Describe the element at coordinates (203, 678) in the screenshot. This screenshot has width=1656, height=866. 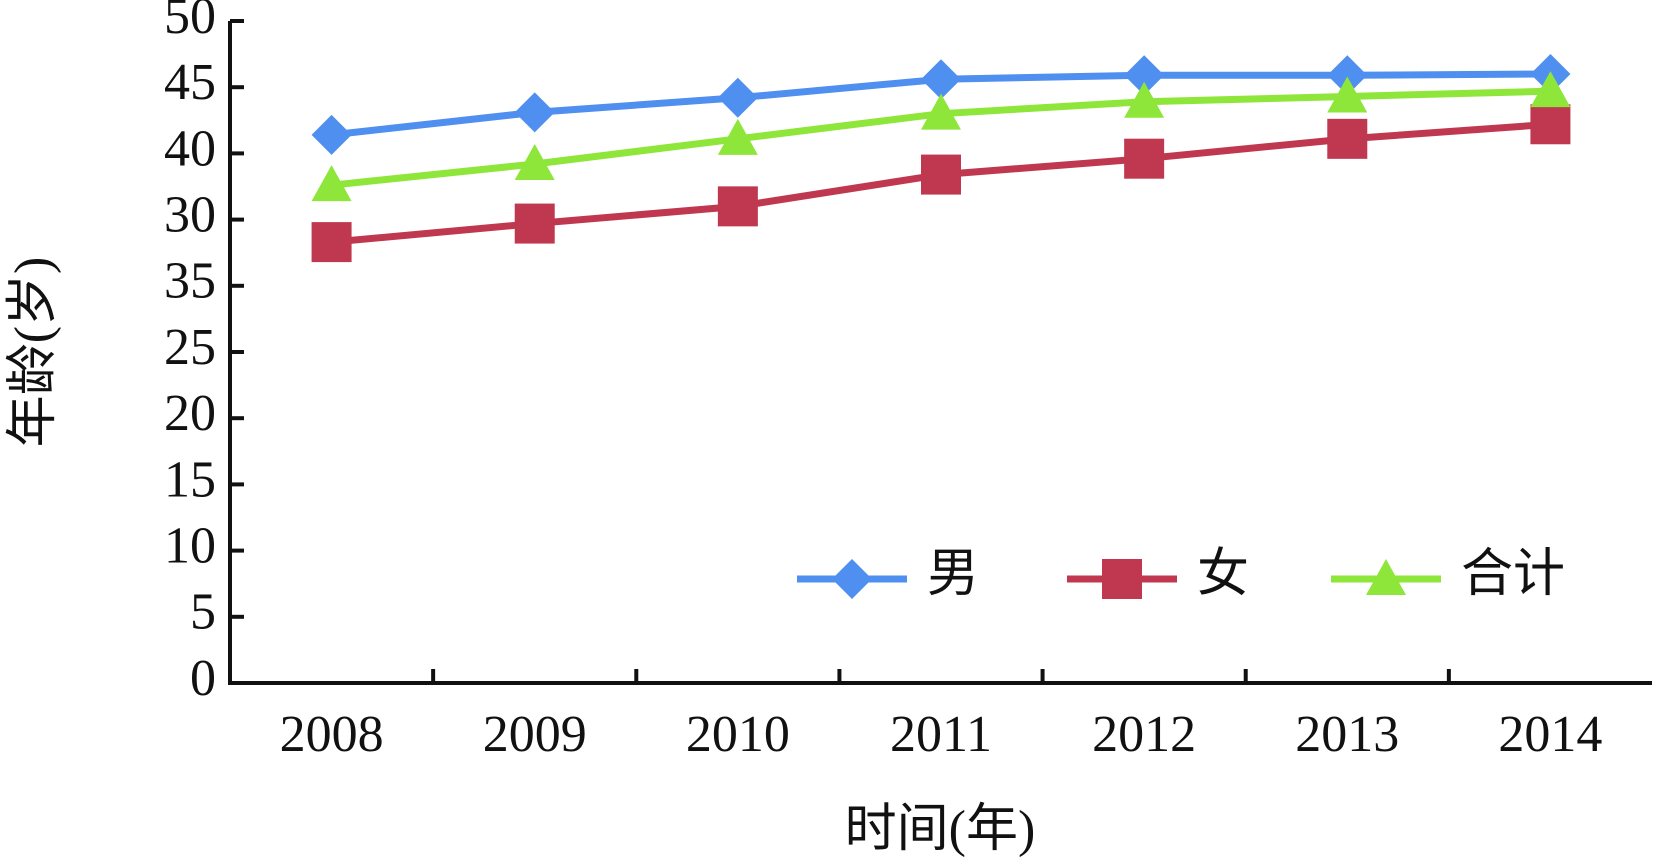
I see `y-tick-label: 0` at that location.